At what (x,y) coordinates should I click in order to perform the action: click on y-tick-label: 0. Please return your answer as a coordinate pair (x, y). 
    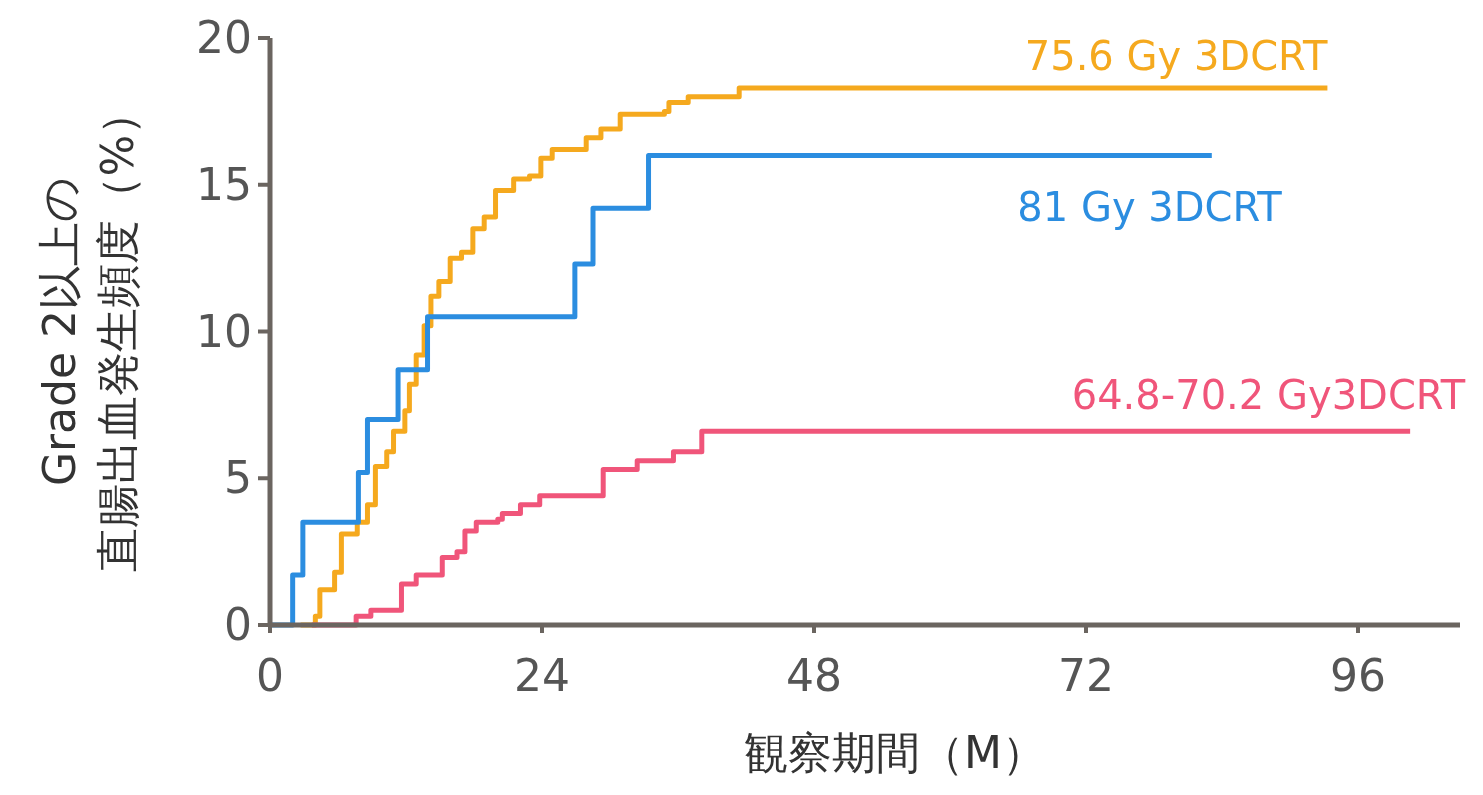
    Looking at the image, I should click on (238, 624).